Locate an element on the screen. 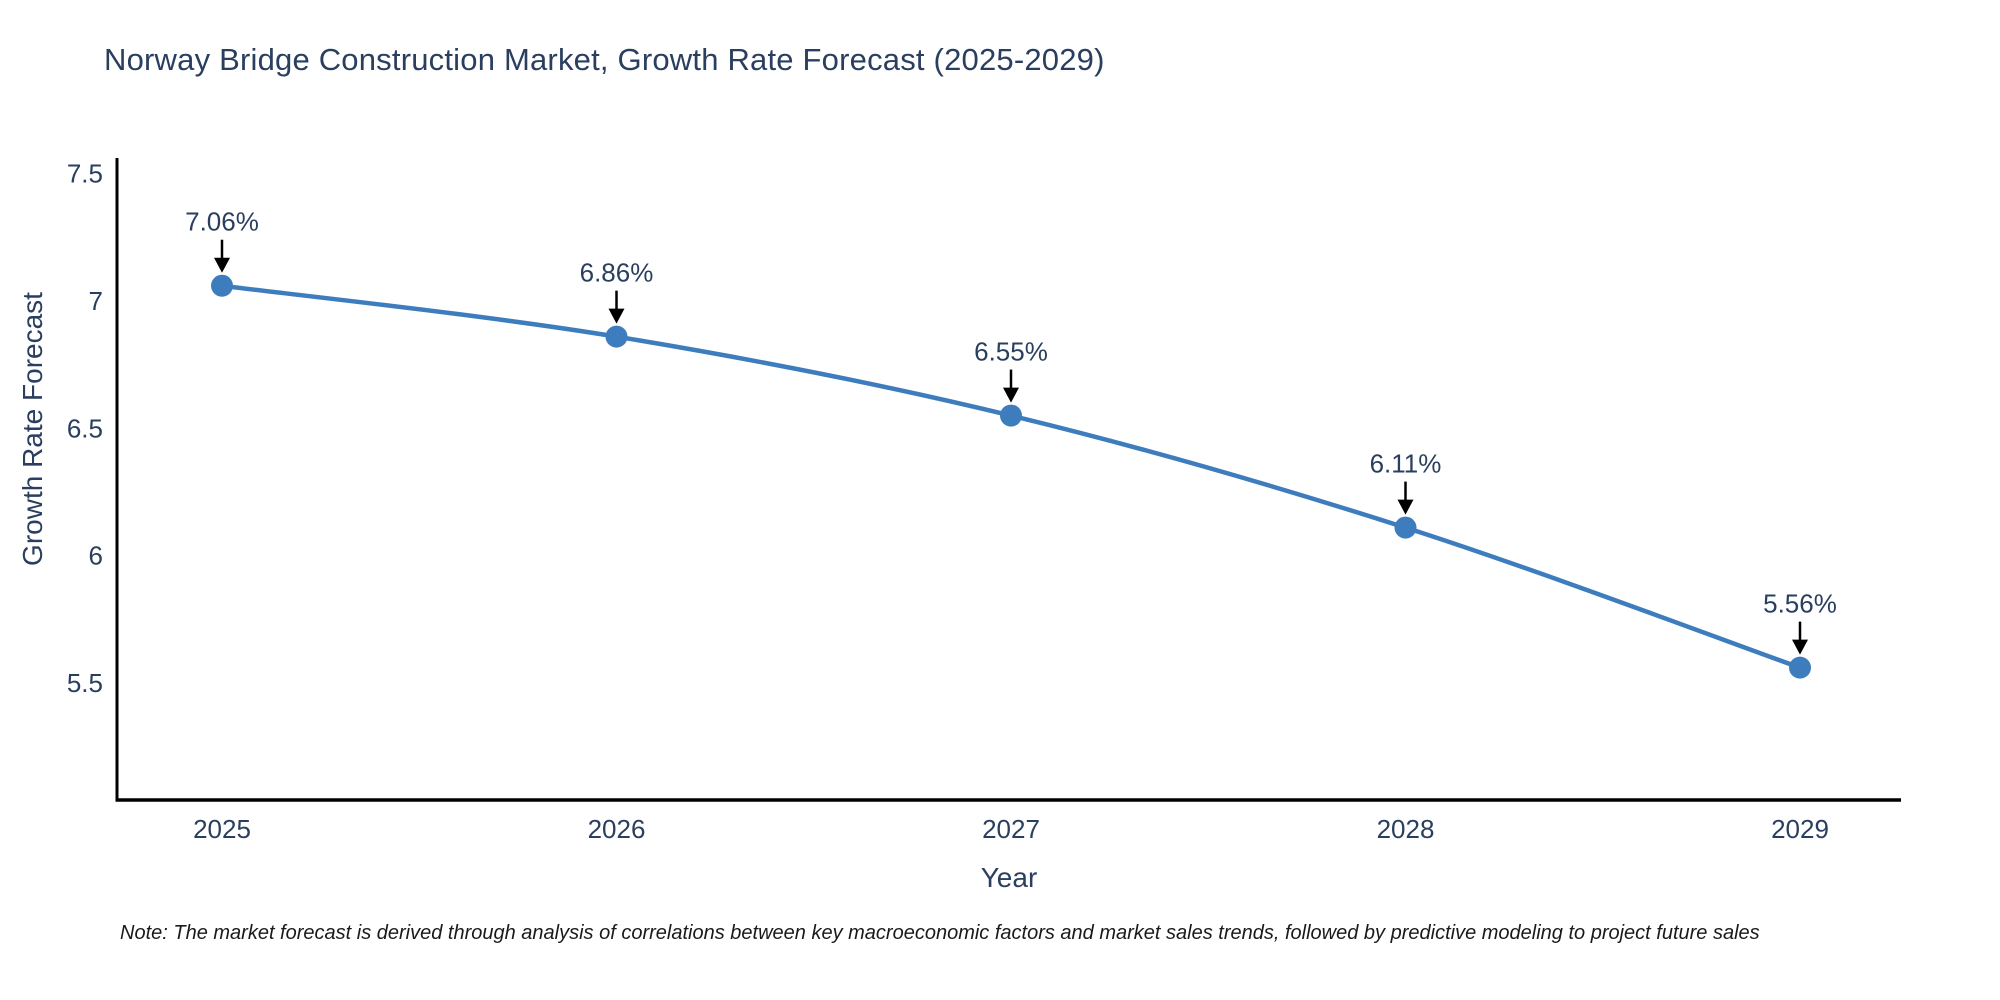 This screenshot has width=2000, height=1000. y-tick-label: 7 is located at coordinates (96, 301).